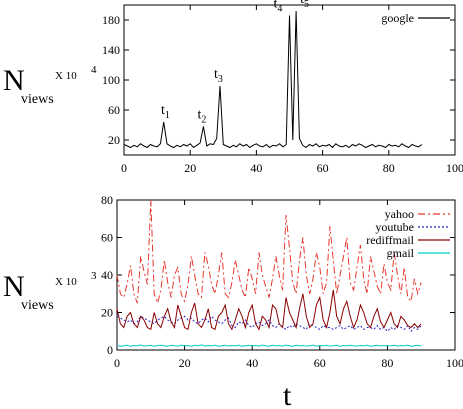 Image resolution: width=463 pixels, height=409 pixels. I want to click on y-tick-label: 0, so click(110, 350).